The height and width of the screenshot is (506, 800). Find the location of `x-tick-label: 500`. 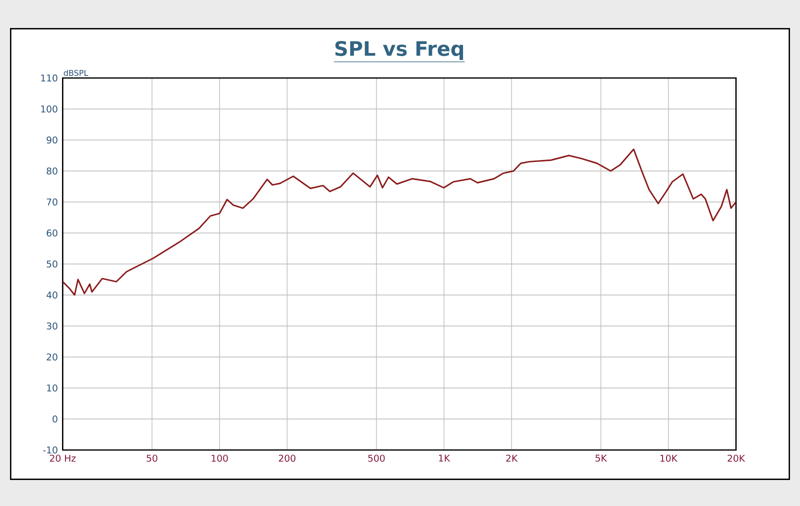

x-tick-label: 500 is located at coordinates (376, 458).